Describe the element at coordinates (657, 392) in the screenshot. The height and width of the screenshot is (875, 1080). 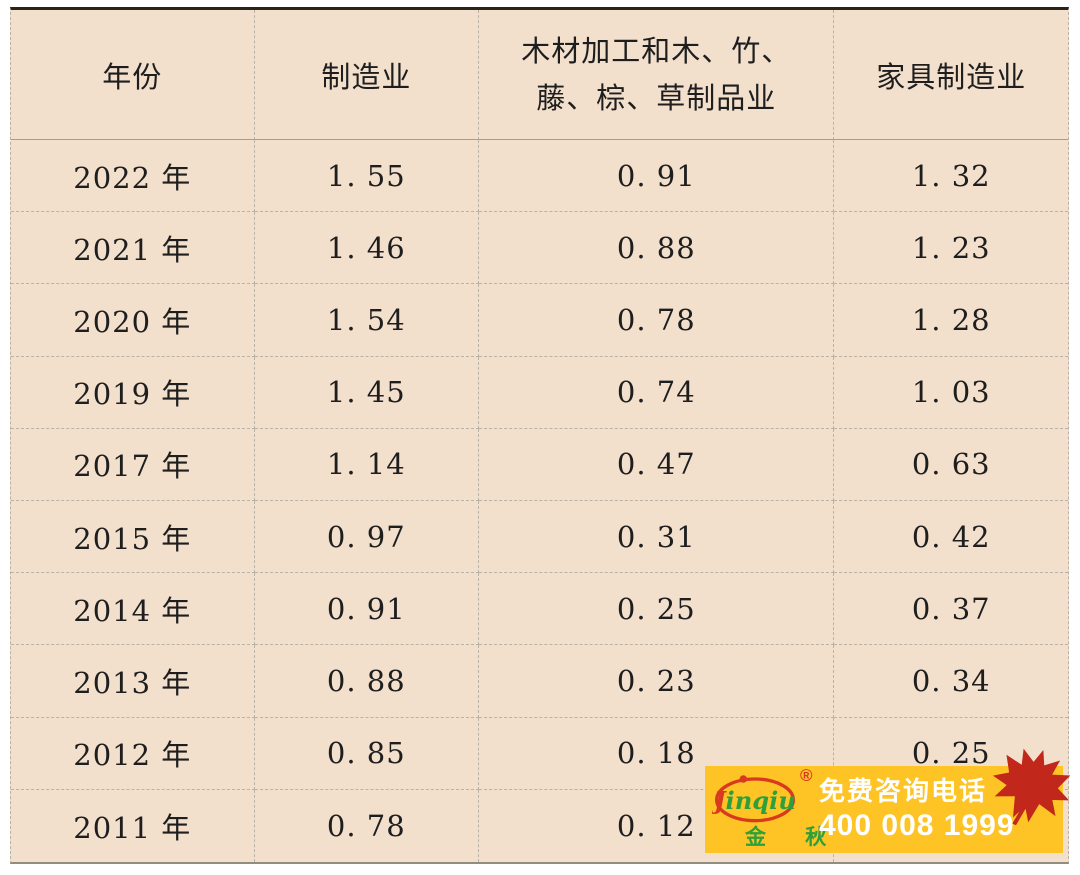
I see `value-cell: 0. 74` at that location.